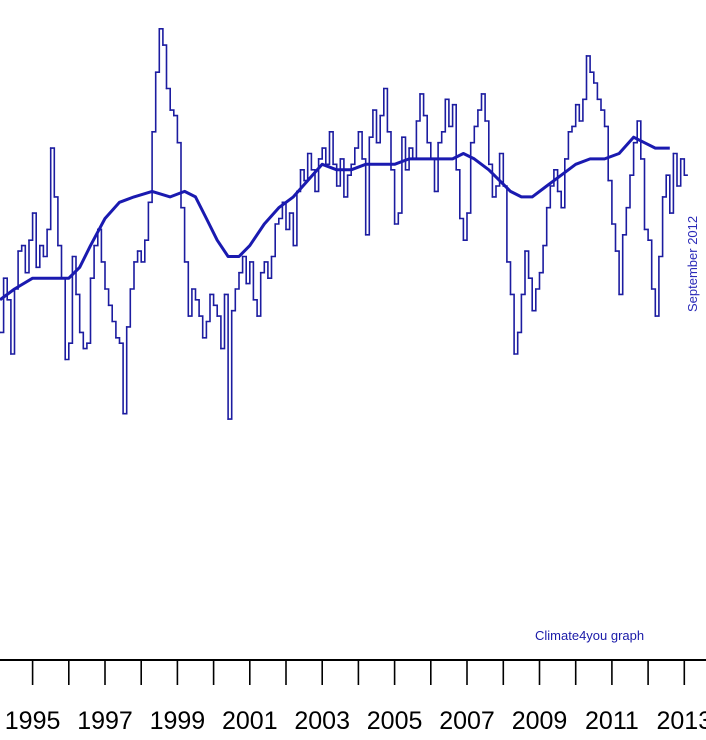 This screenshot has width=706, height=740. Describe the element at coordinates (589, 635) in the screenshot. I see `chart-credit: Climate4you graph` at that location.